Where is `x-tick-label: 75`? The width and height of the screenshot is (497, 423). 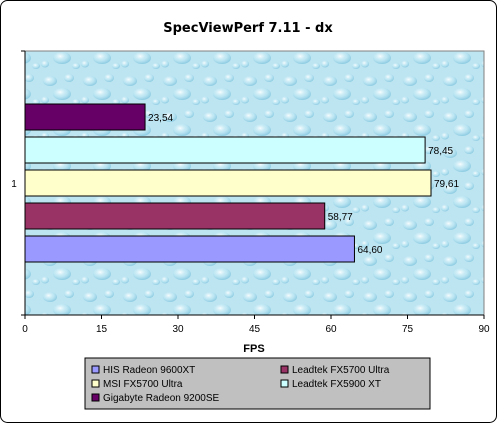 x-tick-label: 75 is located at coordinates (408, 329).